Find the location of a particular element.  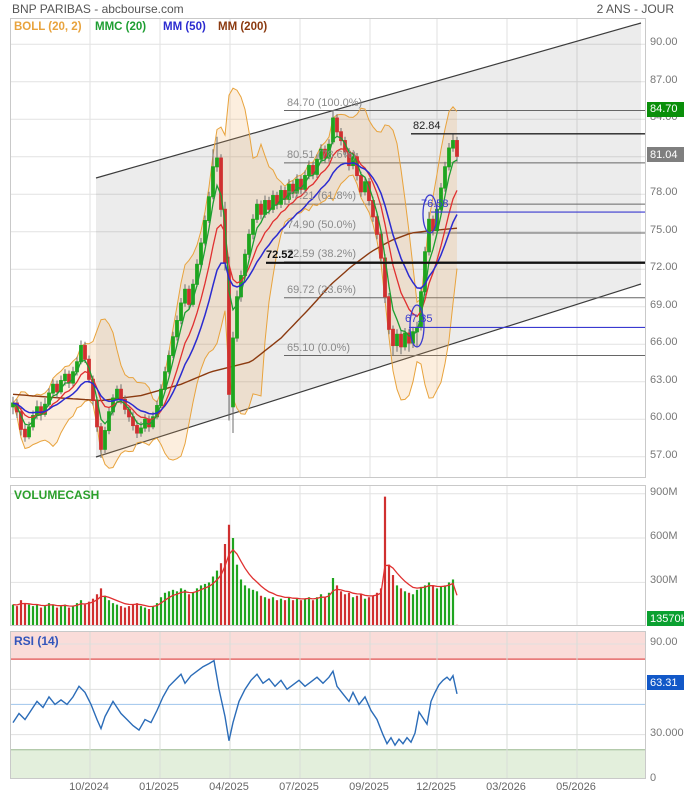

price-tick-label: 66.00 is located at coordinates (664, 342).